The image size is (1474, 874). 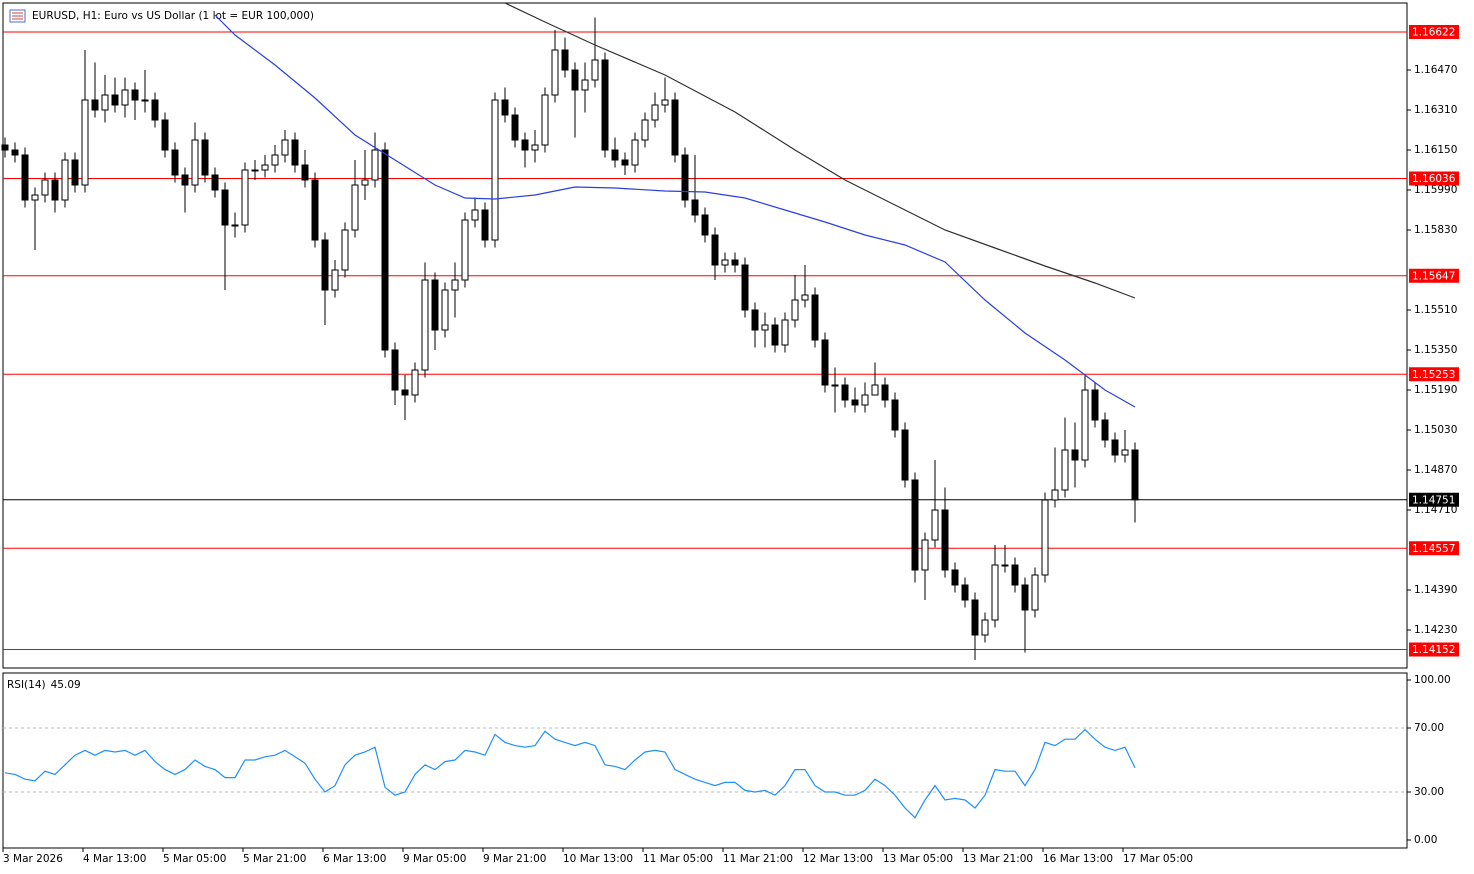 What do you see at coordinates (33, 859) in the screenshot?
I see `x-tick-label: 3 Mar 2026` at bounding box center [33, 859].